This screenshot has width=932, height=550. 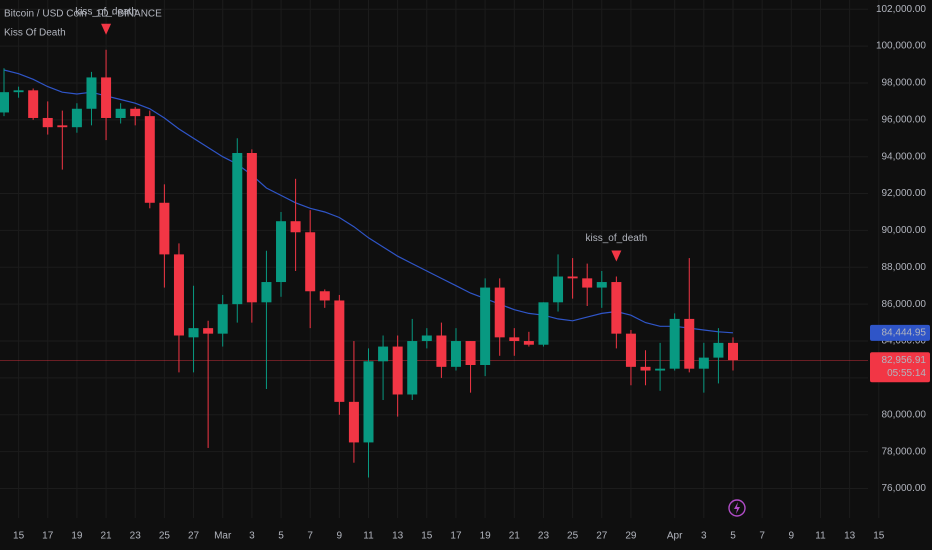 What do you see at coordinates (631, 536) in the screenshot?
I see `x-tick-label: 29` at bounding box center [631, 536].